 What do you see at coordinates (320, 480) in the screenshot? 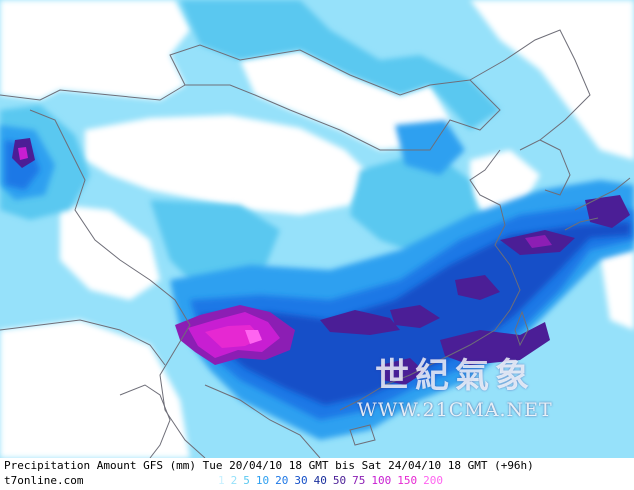
I see `legend-value: 40` at bounding box center [320, 480].